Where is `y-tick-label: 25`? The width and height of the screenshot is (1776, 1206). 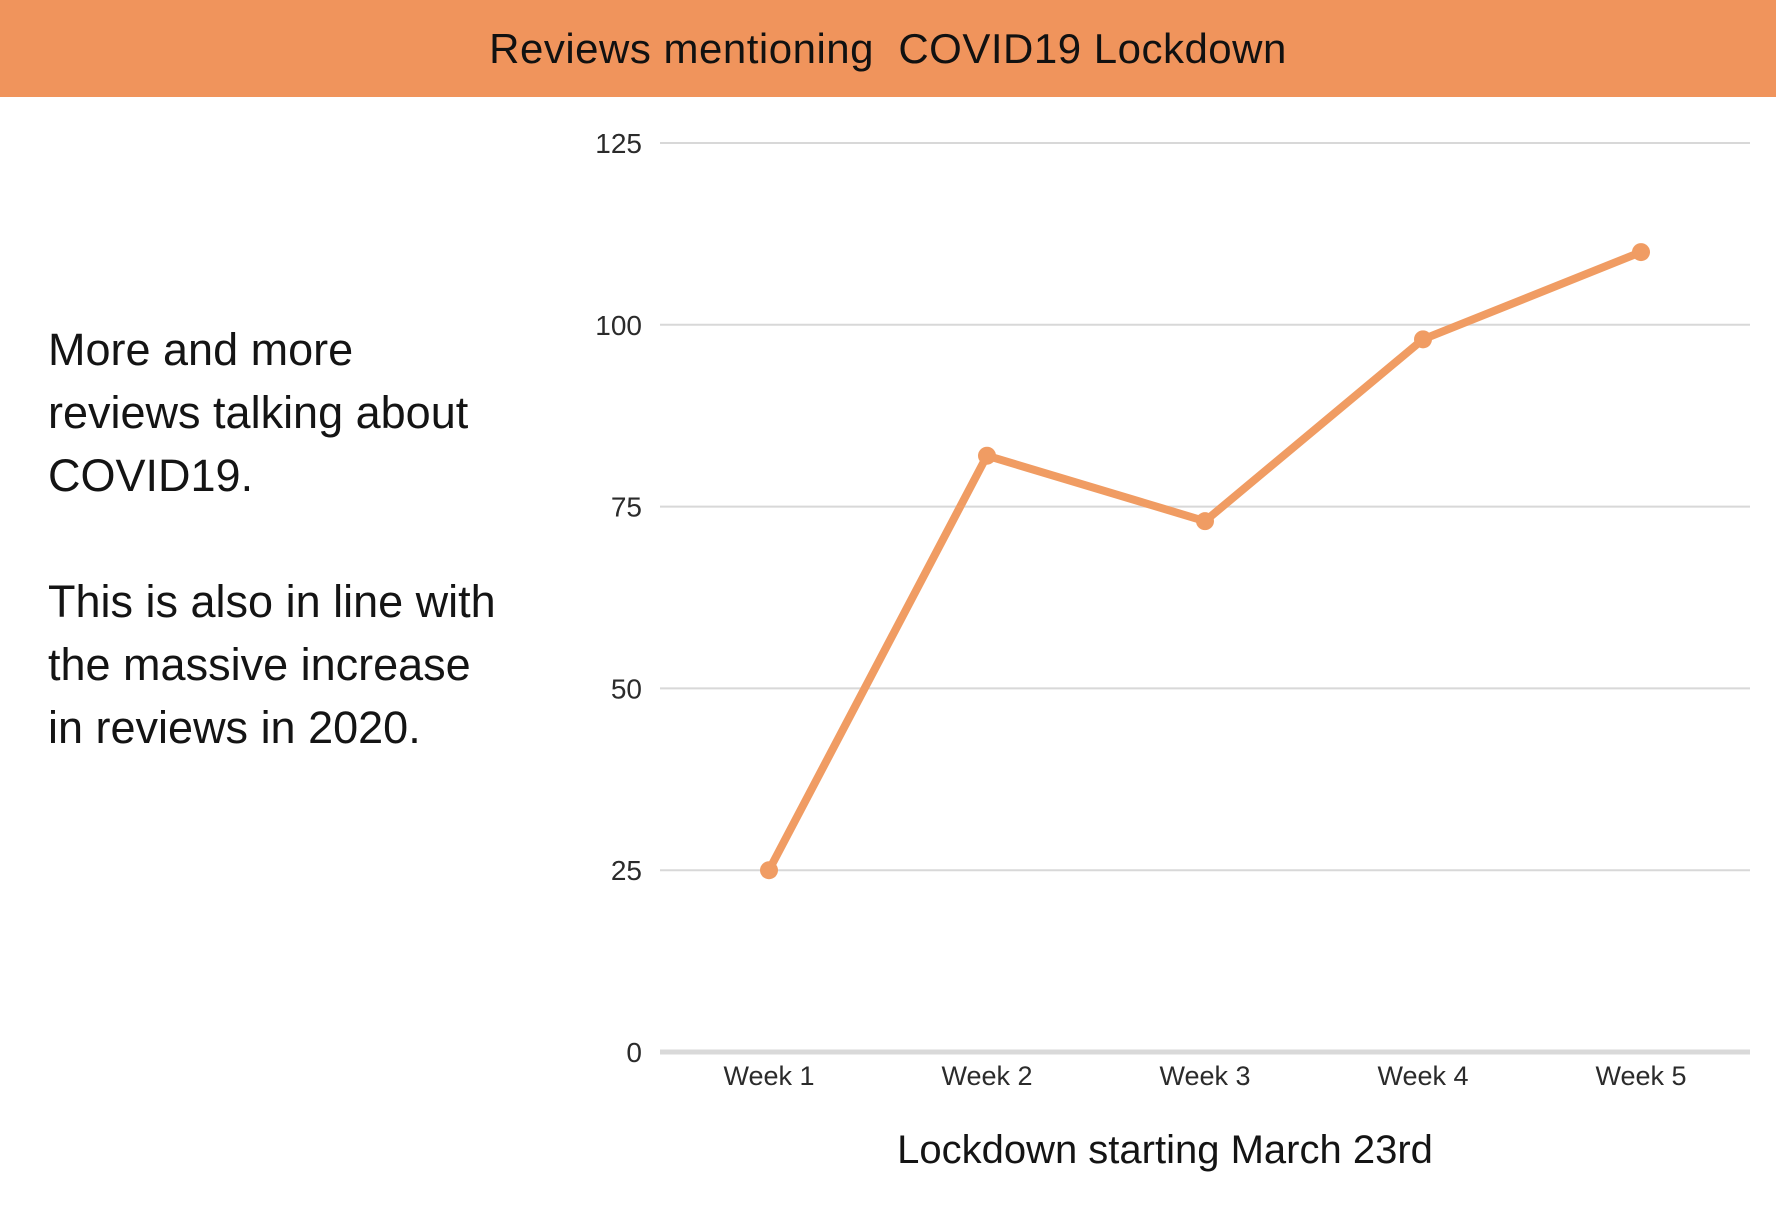
y-tick-label: 25 is located at coordinates (626, 870).